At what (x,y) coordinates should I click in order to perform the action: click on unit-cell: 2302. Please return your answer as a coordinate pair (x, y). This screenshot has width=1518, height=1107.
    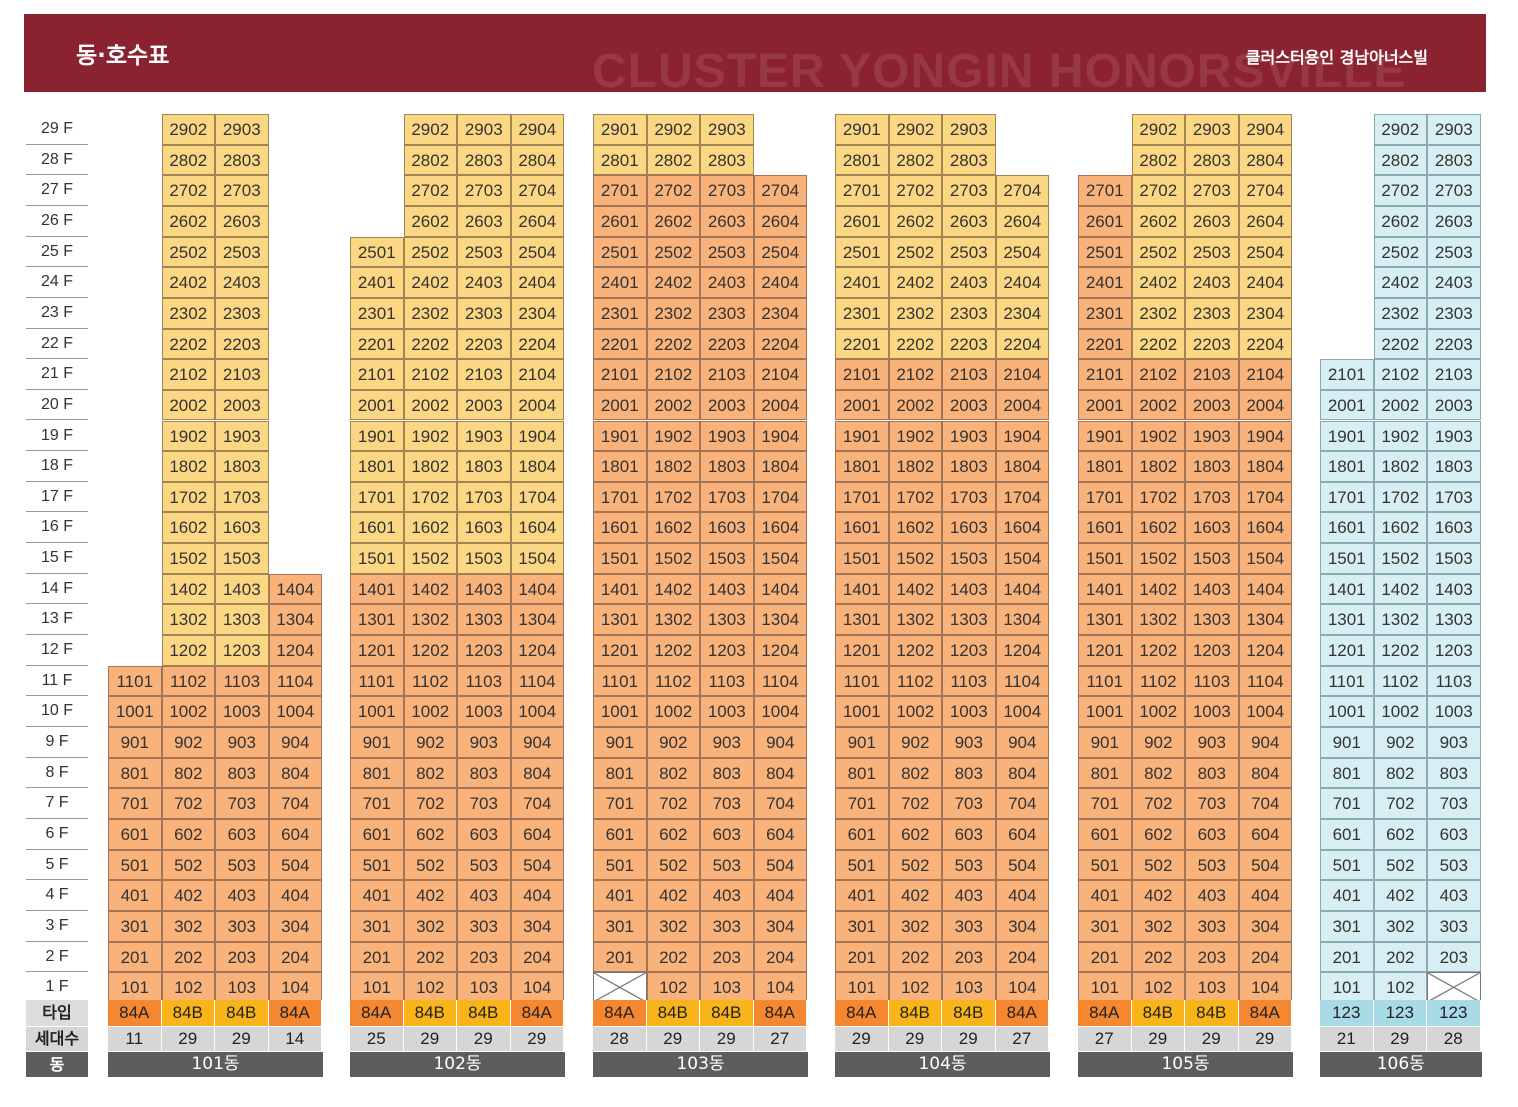
    Looking at the image, I should click on (1158, 313).